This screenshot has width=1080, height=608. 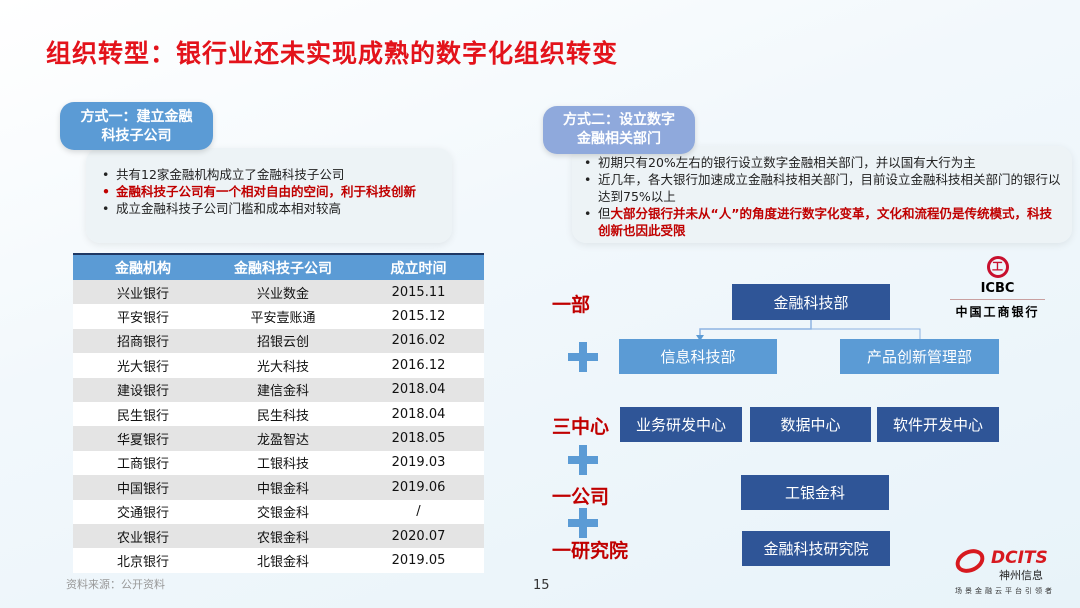 What do you see at coordinates (811, 302) in the screenshot?
I see `org-box-fintech-dept: 金融科技部` at bounding box center [811, 302].